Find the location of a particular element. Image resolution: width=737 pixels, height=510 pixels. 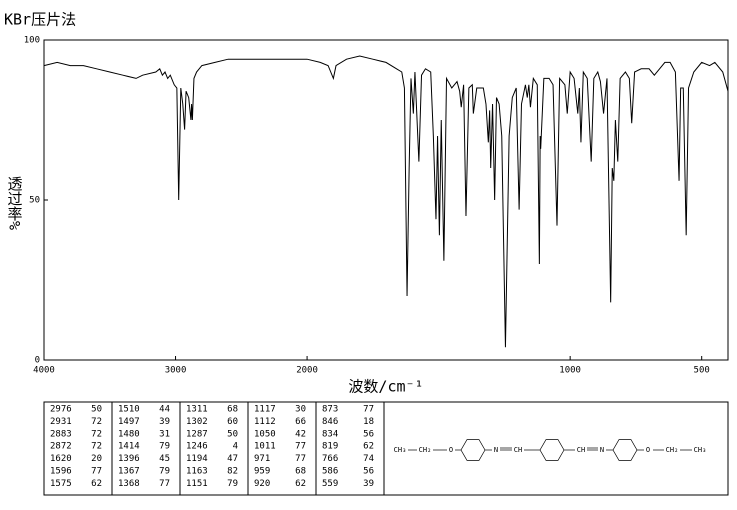

peak-wavenumber: 1050 is located at coordinates (265, 434).